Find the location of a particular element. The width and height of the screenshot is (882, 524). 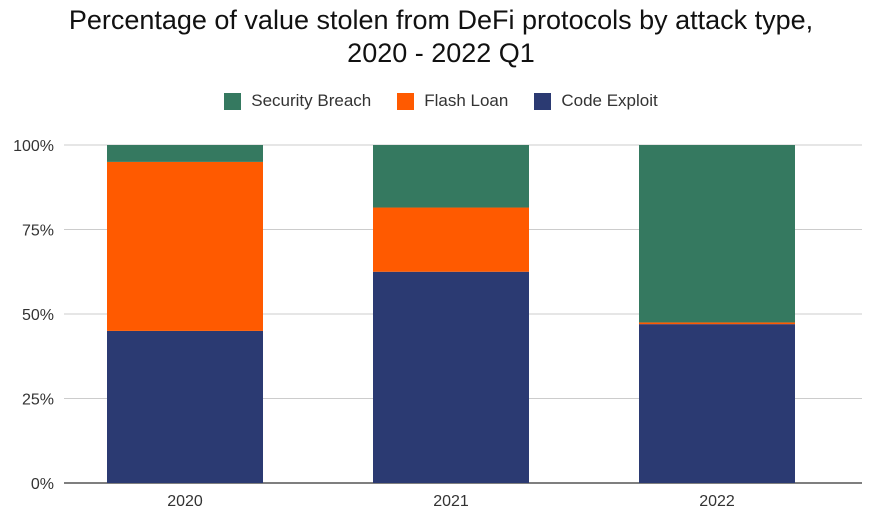

y-tick-label: 100% is located at coordinates (33, 146).